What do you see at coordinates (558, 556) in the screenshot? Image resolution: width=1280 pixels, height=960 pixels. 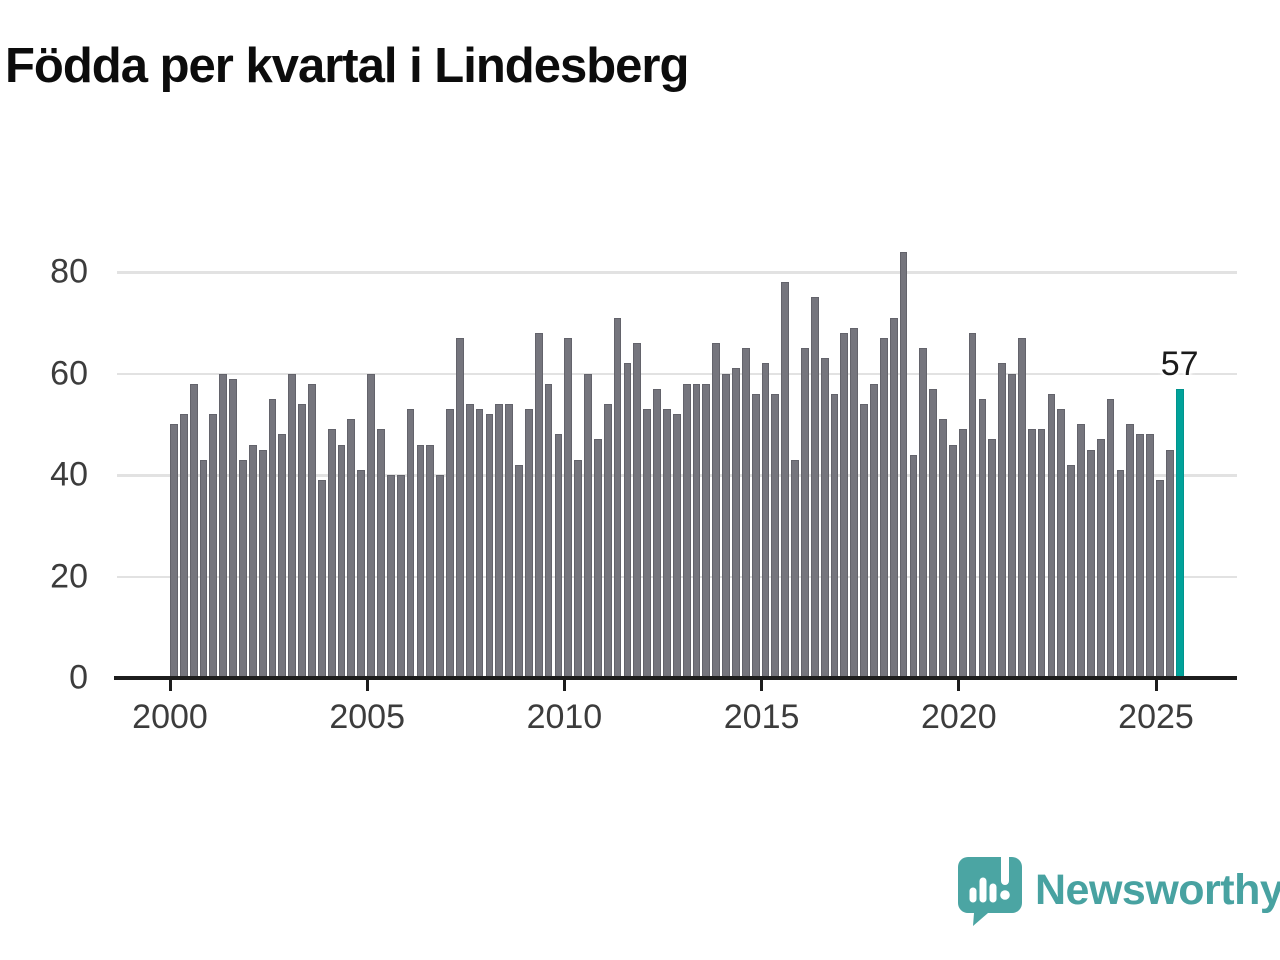 I see `bar-2009-q4` at bounding box center [558, 556].